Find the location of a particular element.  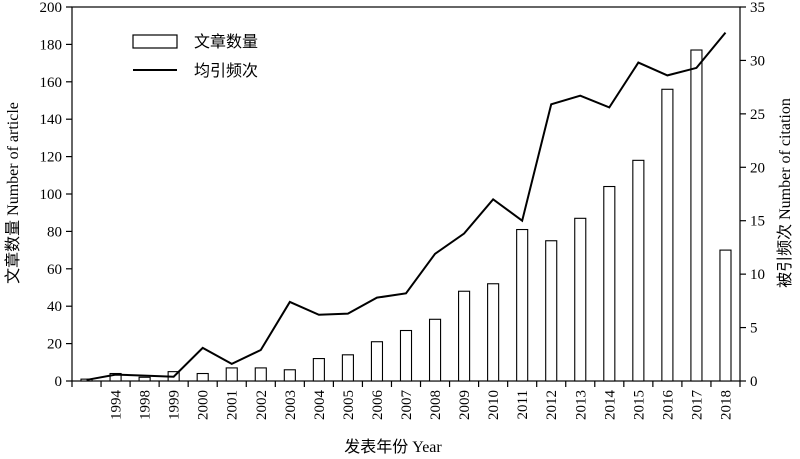

left-tick-label: 100 is located at coordinates (51, 195).